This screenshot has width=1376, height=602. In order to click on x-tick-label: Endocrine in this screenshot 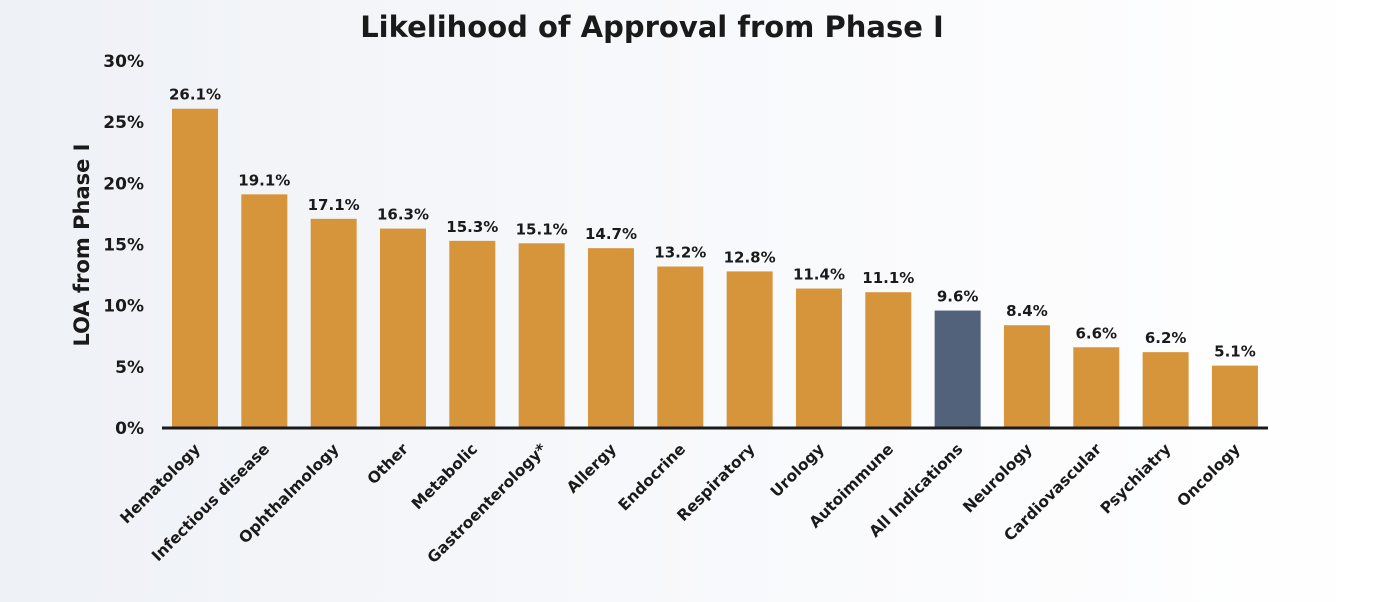, I will do `click(652, 477)`.